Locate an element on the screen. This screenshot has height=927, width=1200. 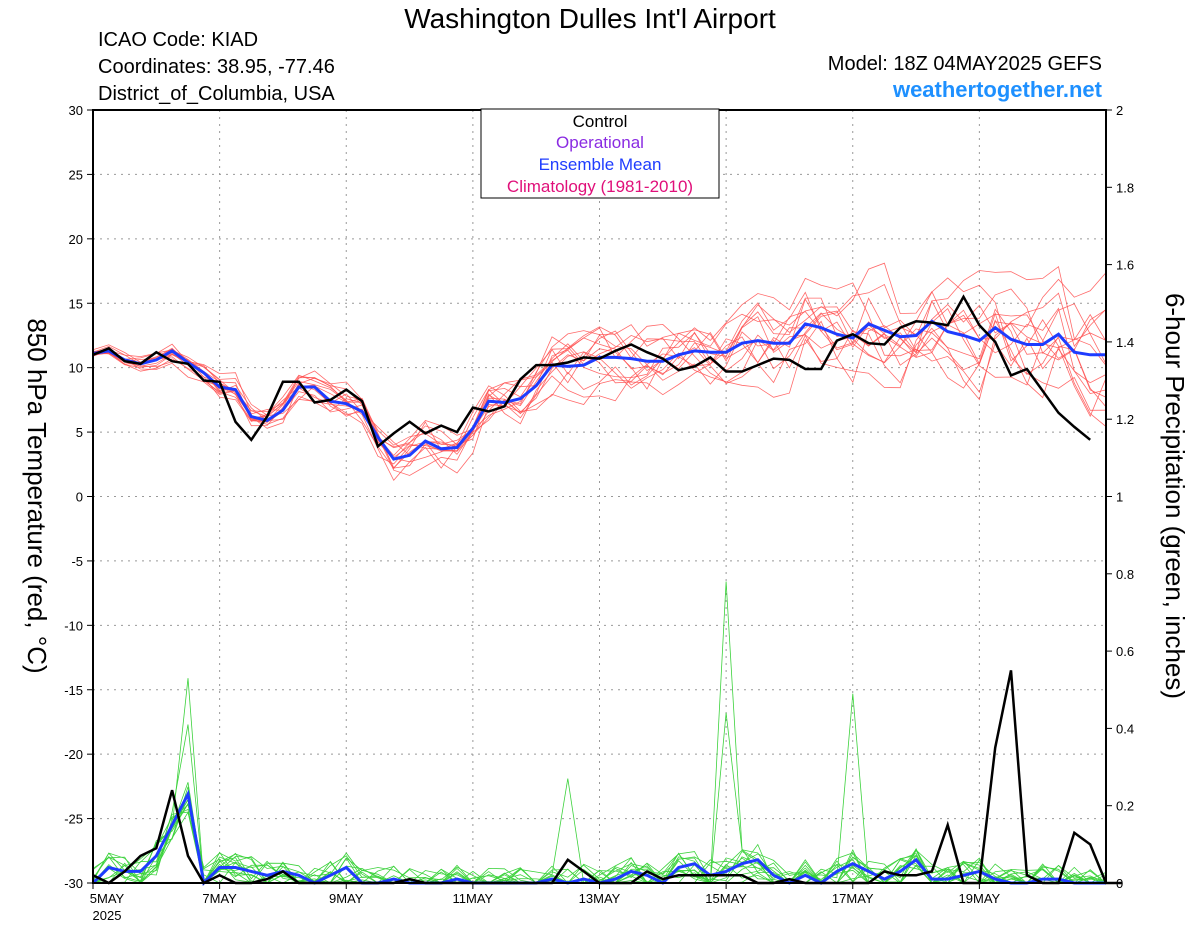
x-tick-label: 9MAY is located at coordinates (346, 898).